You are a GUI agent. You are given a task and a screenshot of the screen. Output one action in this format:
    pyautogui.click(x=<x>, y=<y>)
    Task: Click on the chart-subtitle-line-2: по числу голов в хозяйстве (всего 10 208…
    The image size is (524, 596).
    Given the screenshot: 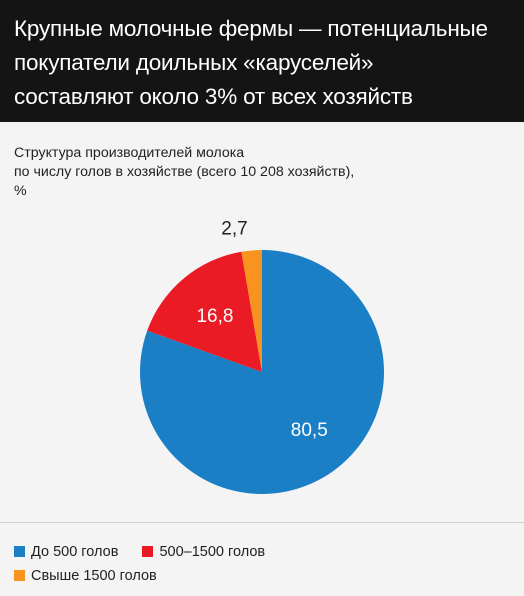 What is the action you would take?
    pyautogui.click(x=184, y=172)
    